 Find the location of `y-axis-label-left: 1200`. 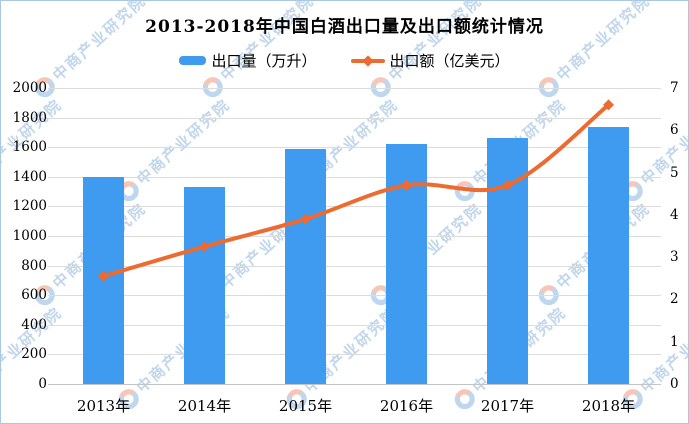

y-axis-label-left: 1200 is located at coordinates (29, 206).